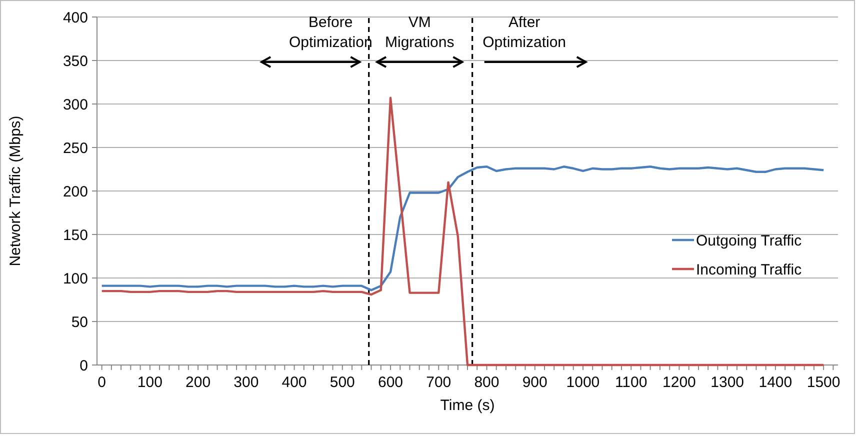 The width and height of the screenshot is (863, 442). What do you see at coordinates (487, 382) in the screenshot?
I see `x-tick-label: 800` at bounding box center [487, 382].